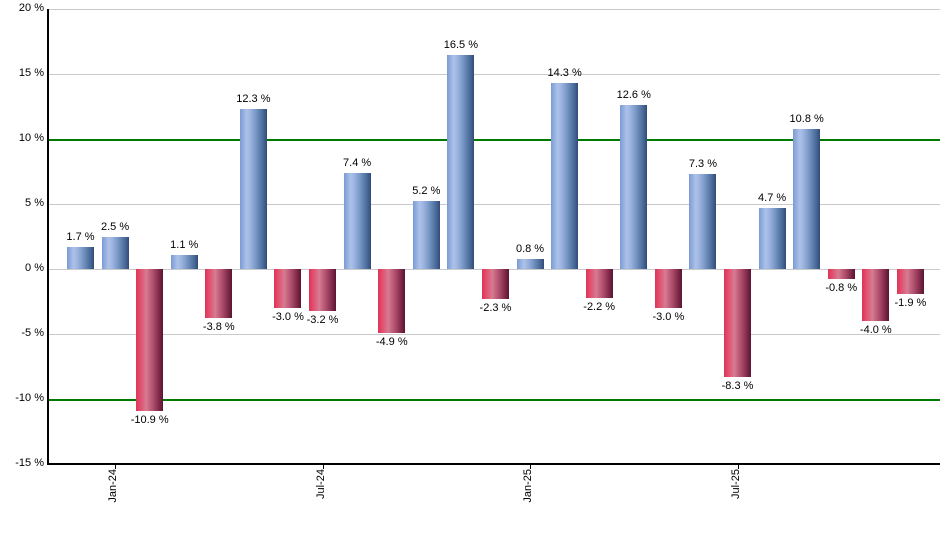  I want to click on x-axis-line, so click(493, 464).